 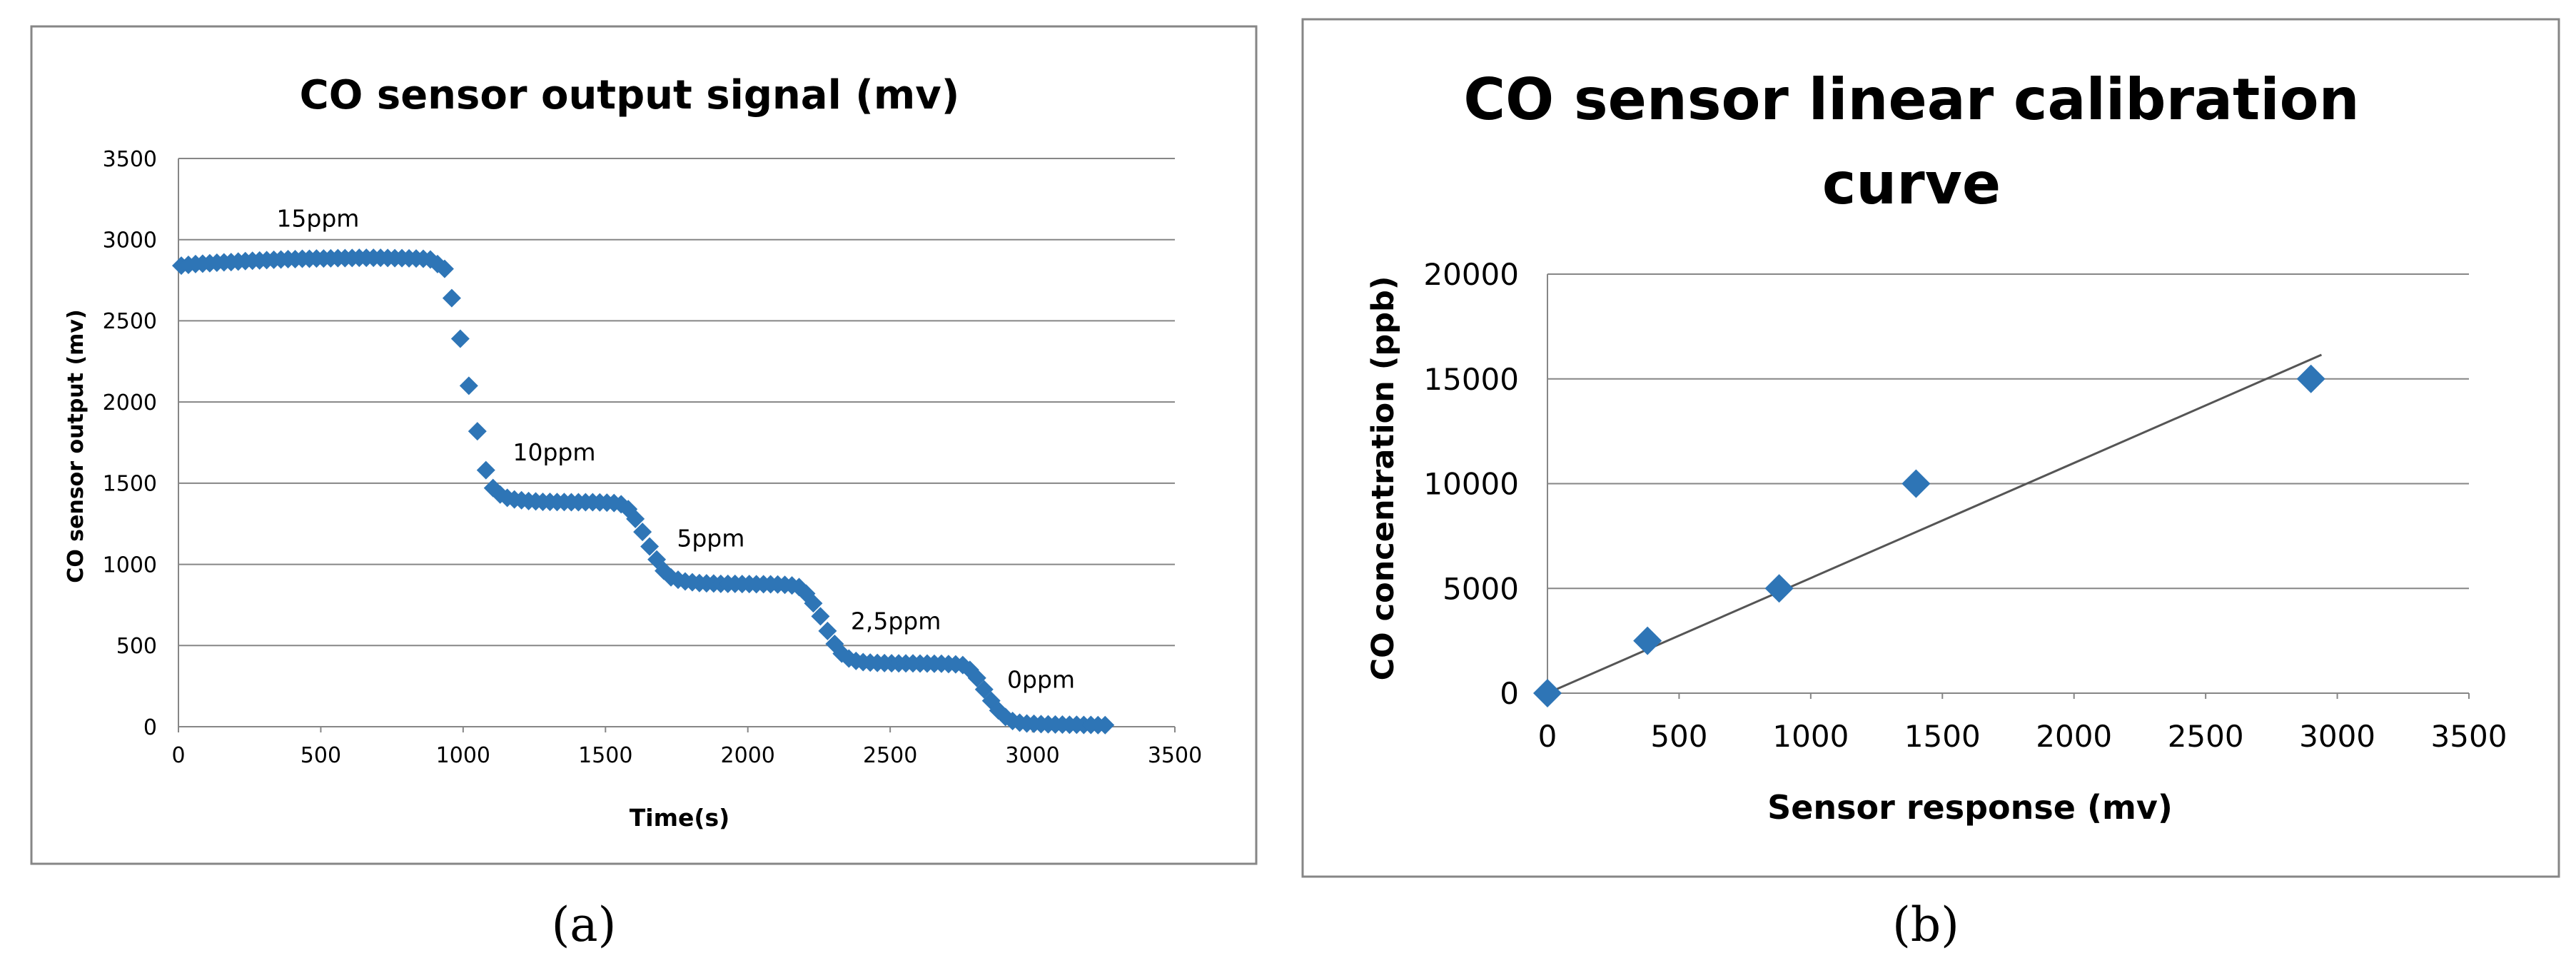 What do you see at coordinates (150, 727) in the screenshot?
I see `a-ytick-label: 0` at bounding box center [150, 727].